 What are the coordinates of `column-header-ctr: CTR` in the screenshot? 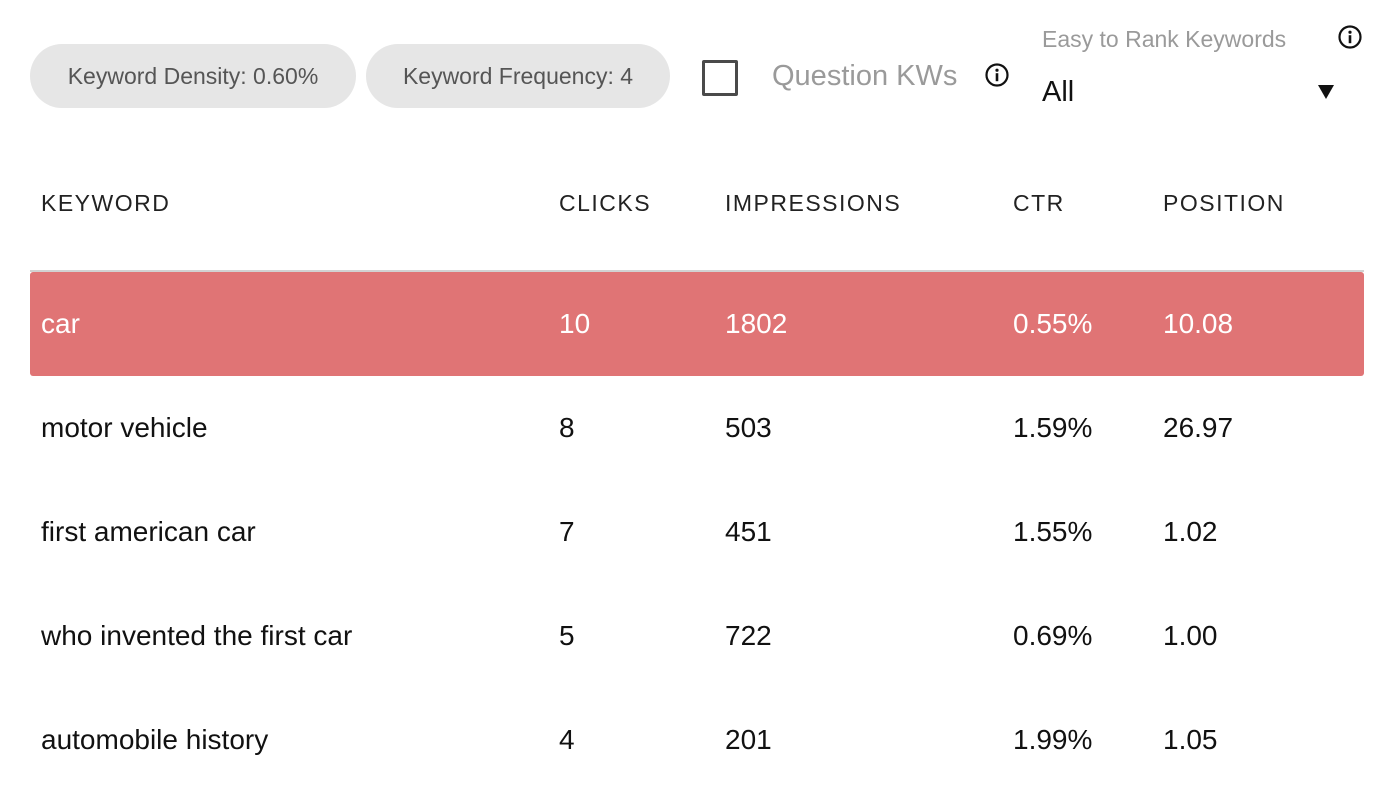 It's located at (1039, 203).